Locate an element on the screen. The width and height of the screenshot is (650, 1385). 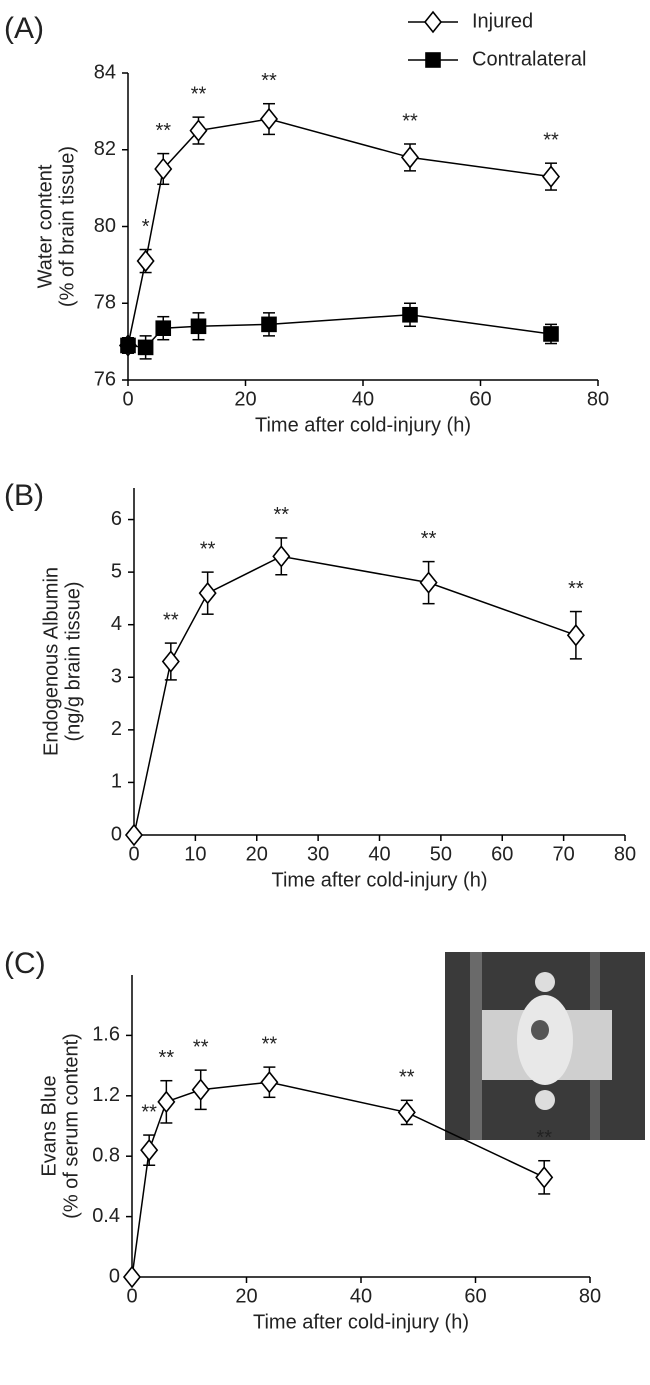
y-tick-label: 6 is located at coordinates (116, 519).